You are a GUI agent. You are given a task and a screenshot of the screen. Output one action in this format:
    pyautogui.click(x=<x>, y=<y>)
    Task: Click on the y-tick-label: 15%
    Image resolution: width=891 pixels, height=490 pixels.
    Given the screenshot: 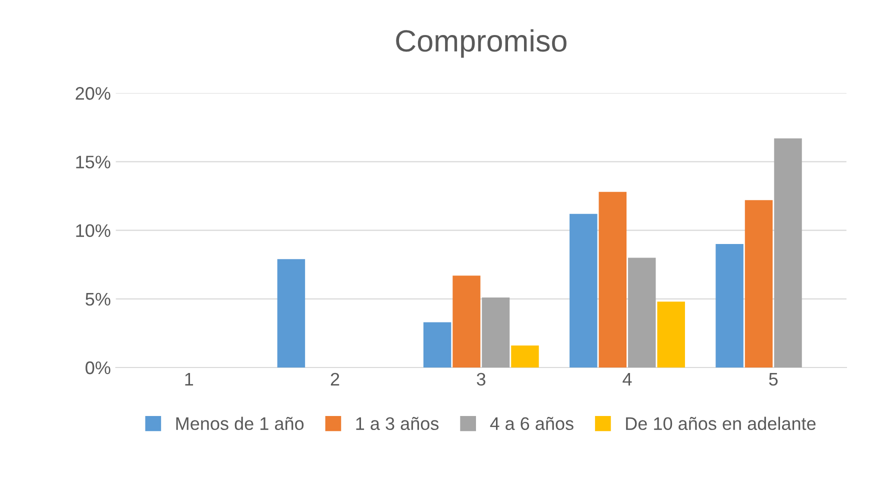 What is the action you would take?
    pyautogui.click(x=93, y=162)
    